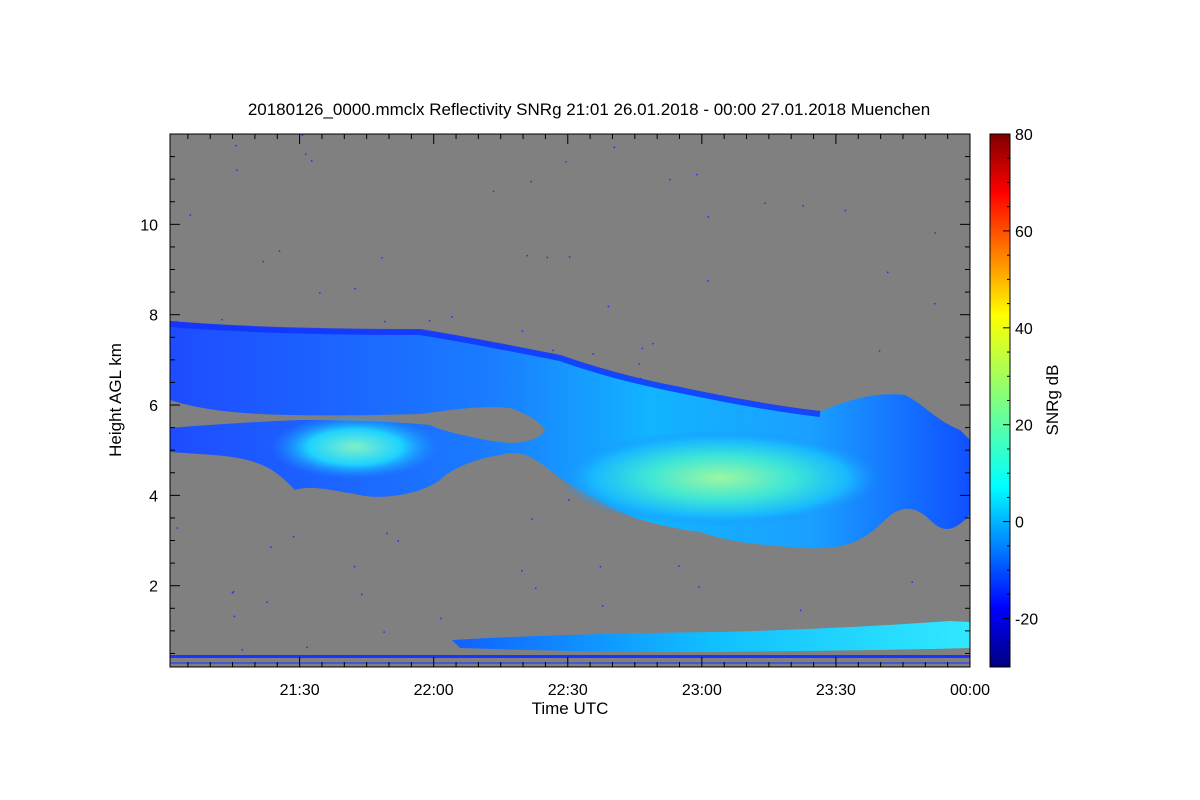 The image size is (1200, 800). Describe the element at coordinates (1024, 232) in the screenshot. I see `colorbar-tick-label: 60` at that location.